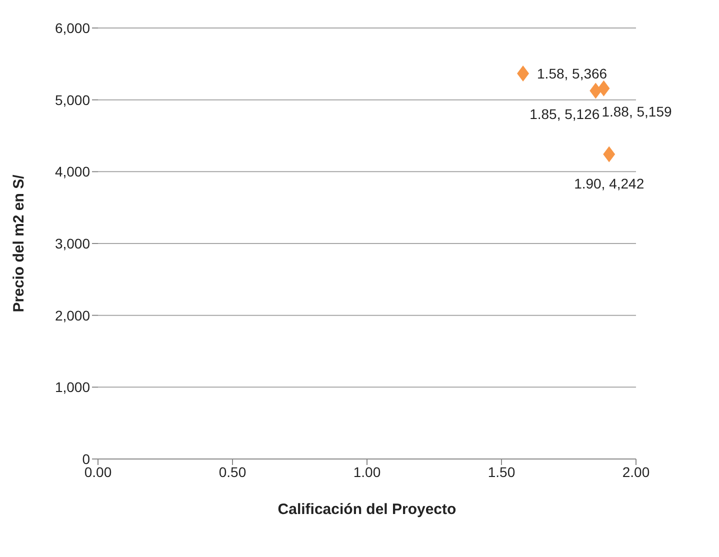 The width and height of the screenshot is (719, 557). What do you see at coordinates (636, 472) in the screenshot?
I see `x-tick-label: 2.00` at bounding box center [636, 472].